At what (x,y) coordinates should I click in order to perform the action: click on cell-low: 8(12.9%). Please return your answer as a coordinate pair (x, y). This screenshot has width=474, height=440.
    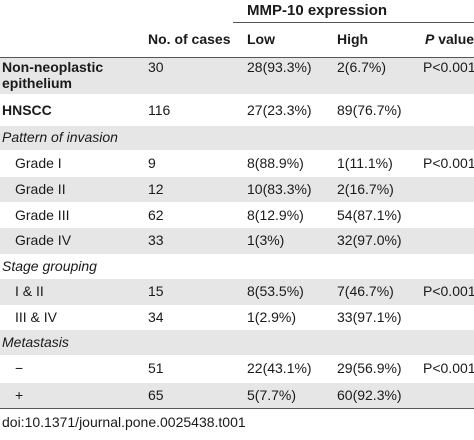
    Looking at the image, I should click on (275, 215).